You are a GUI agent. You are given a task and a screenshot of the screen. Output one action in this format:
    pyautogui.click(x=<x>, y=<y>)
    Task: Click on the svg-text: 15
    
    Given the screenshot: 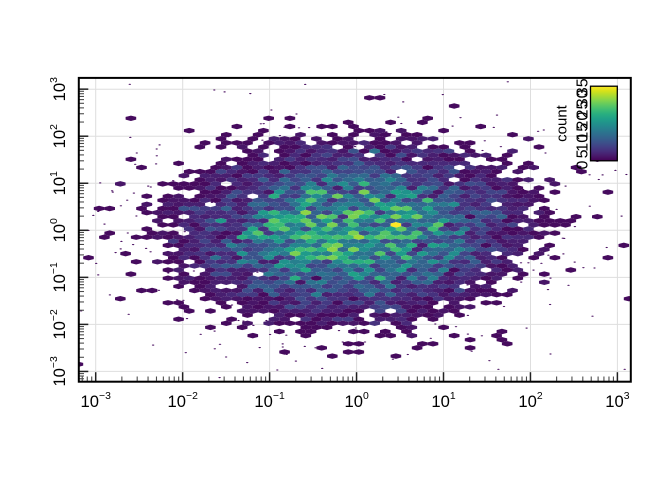 What is the action you would take?
    pyautogui.click(x=583, y=132)
    